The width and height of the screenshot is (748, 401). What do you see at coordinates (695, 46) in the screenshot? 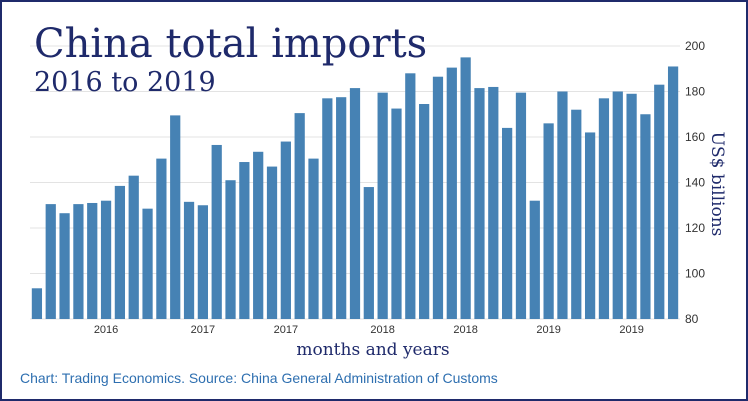
I see `y-tick-label: 200` at bounding box center [695, 46].